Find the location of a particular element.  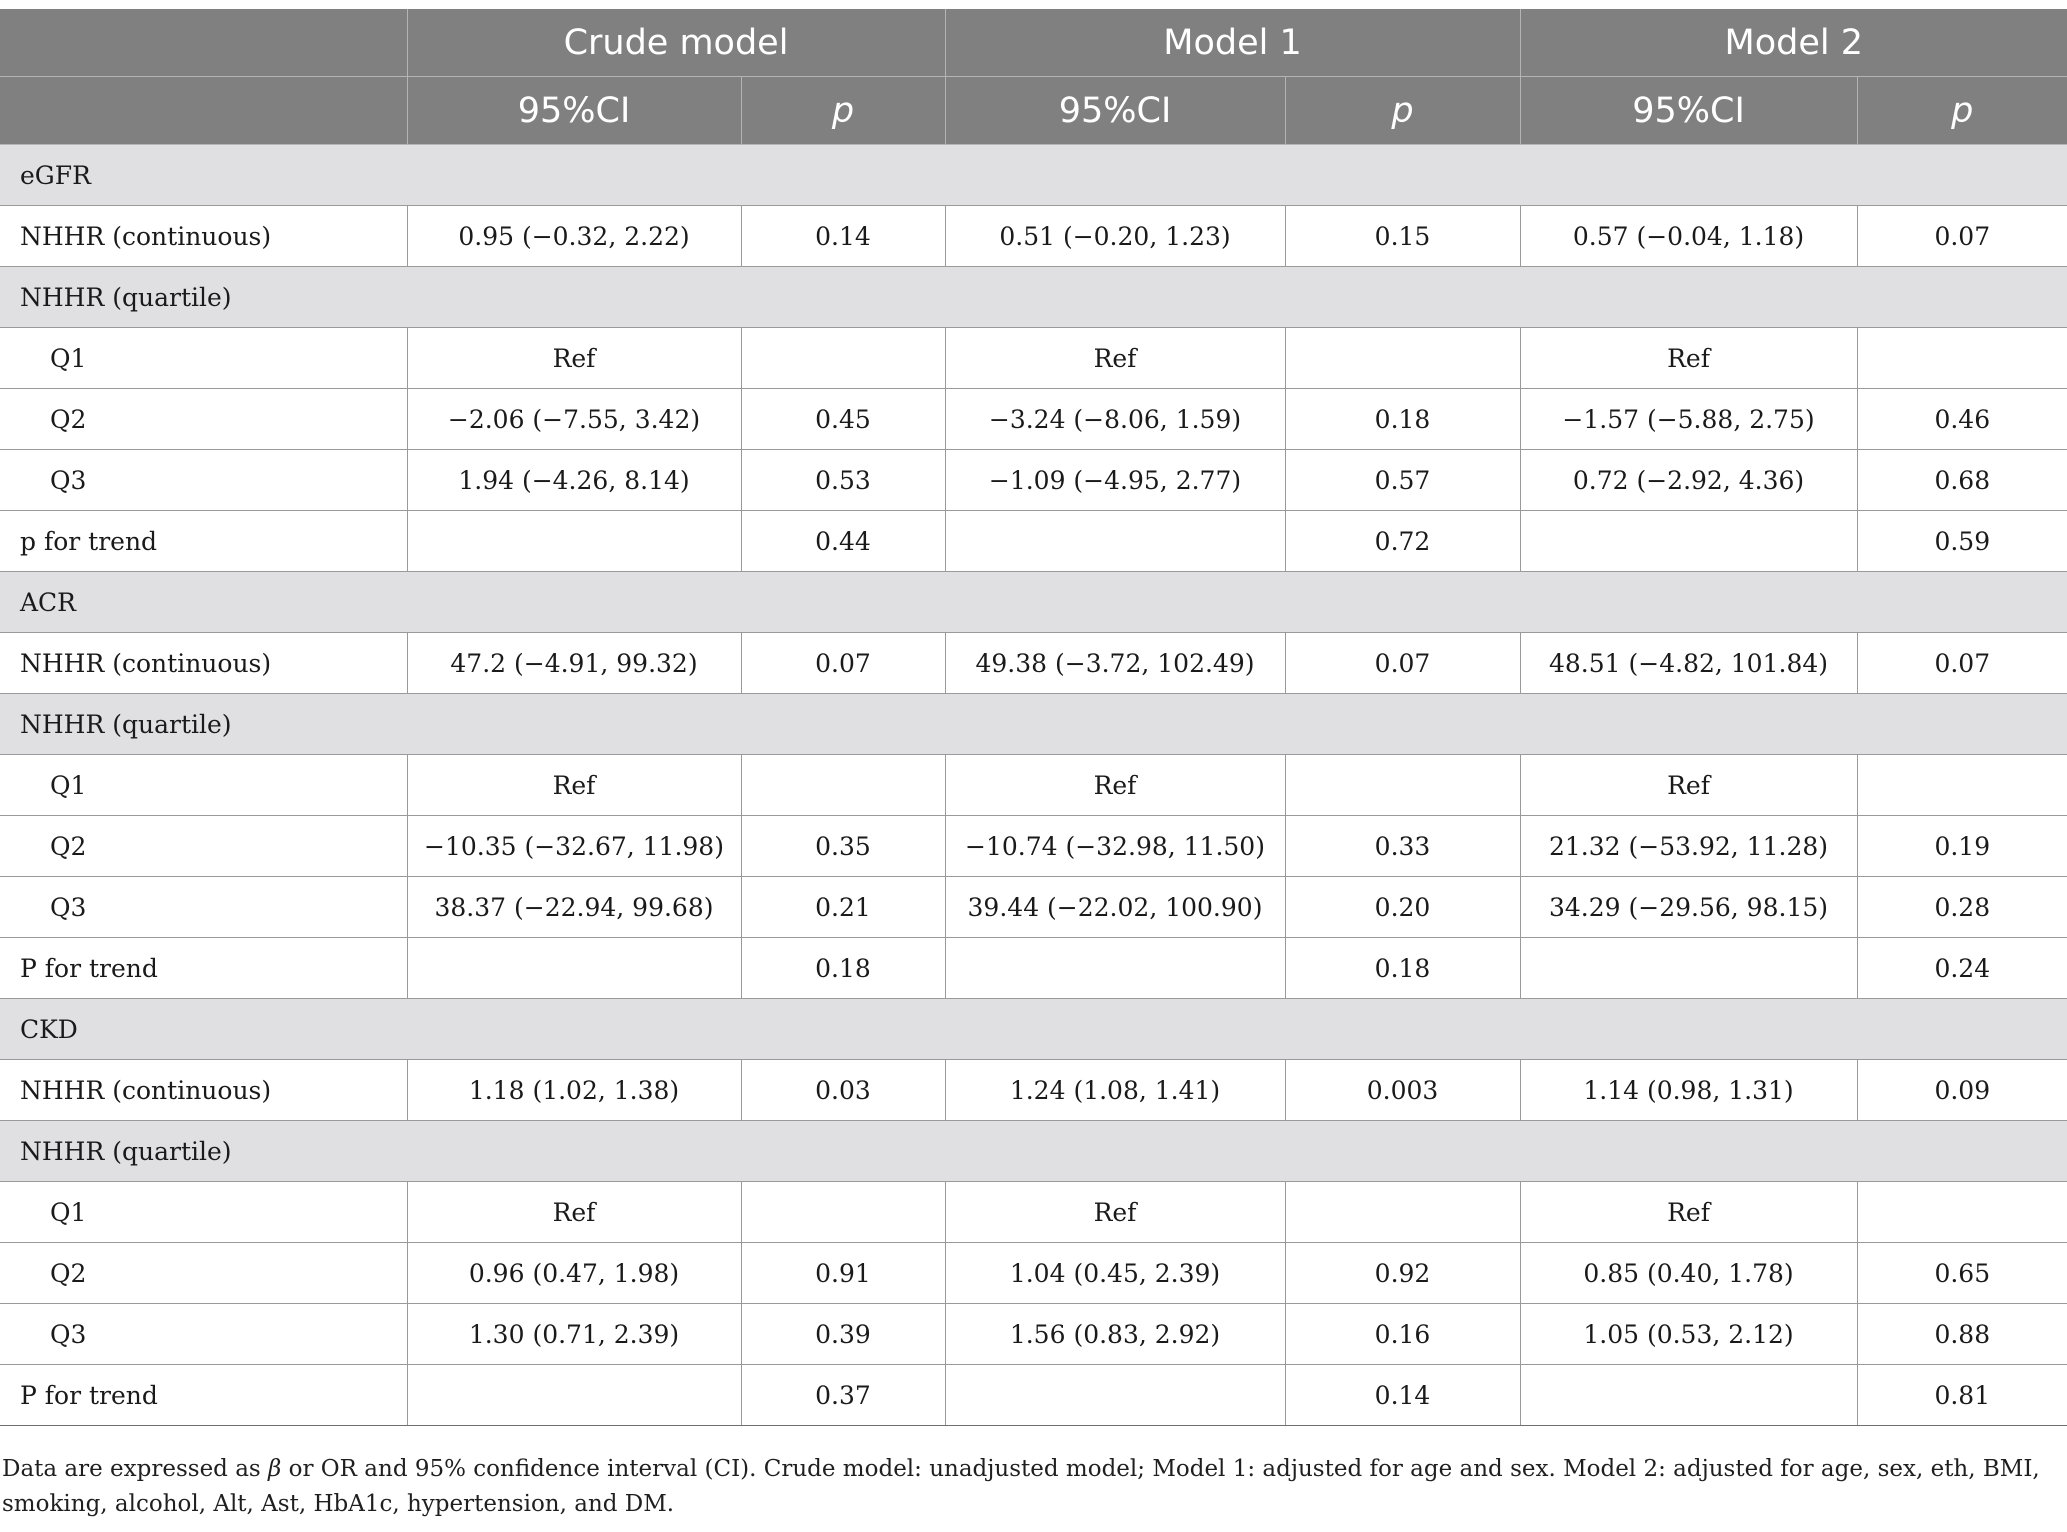

p-value-cell: 0.24 is located at coordinates (1961, 968).